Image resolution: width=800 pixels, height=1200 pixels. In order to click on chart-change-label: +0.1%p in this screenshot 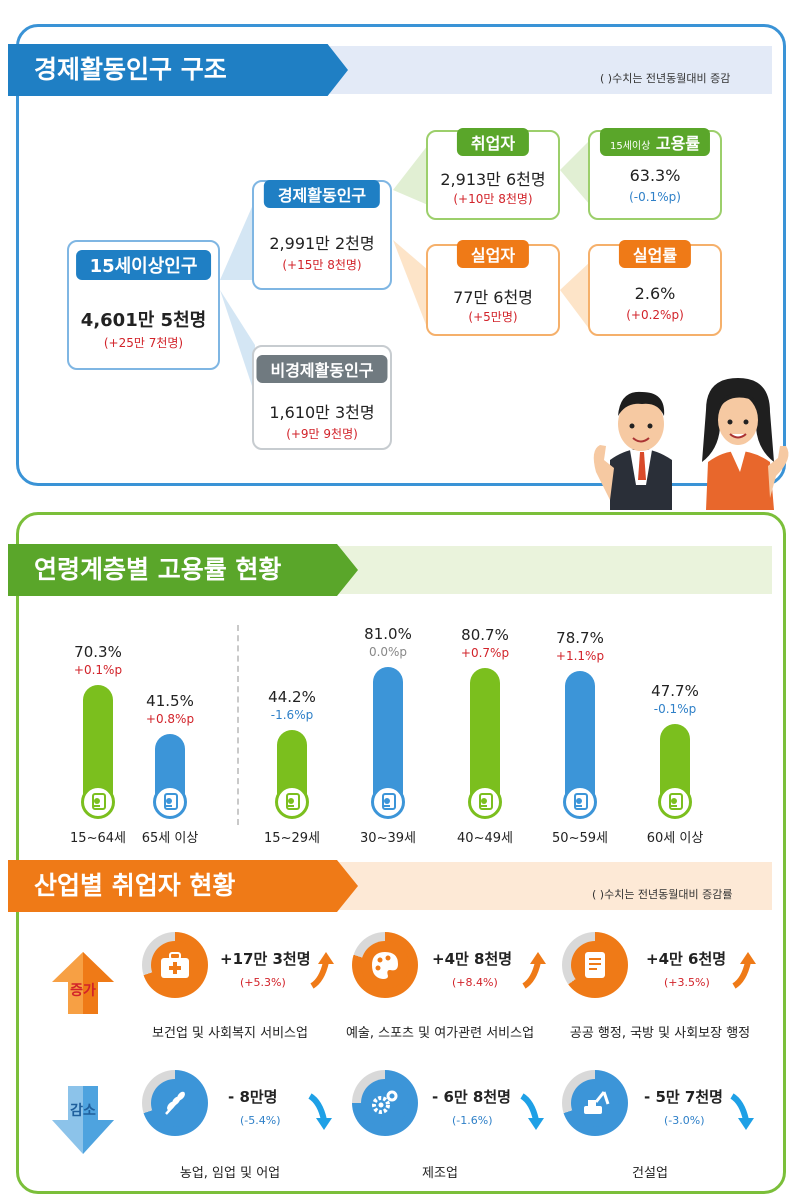, I will do `click(98, 670)`.